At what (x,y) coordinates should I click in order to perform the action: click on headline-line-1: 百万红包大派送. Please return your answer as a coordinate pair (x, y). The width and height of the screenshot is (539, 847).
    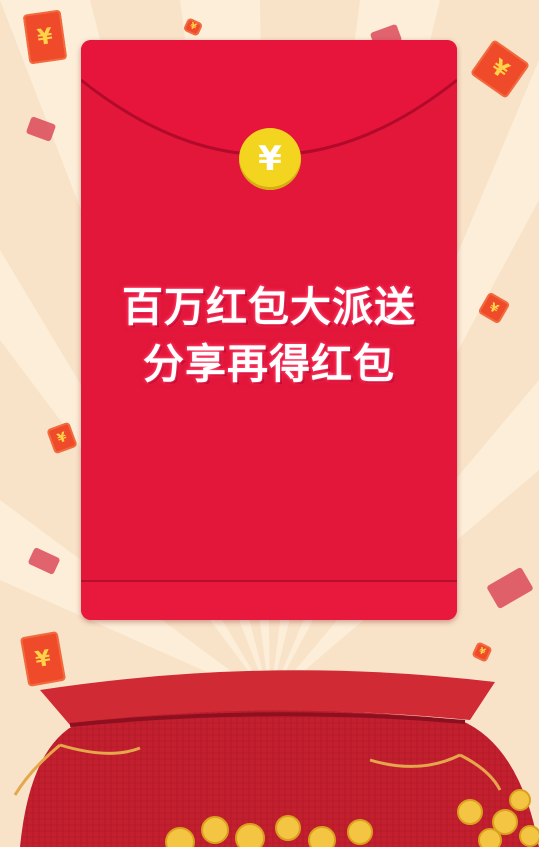
    Looking at the image, I should click on (269, 307).